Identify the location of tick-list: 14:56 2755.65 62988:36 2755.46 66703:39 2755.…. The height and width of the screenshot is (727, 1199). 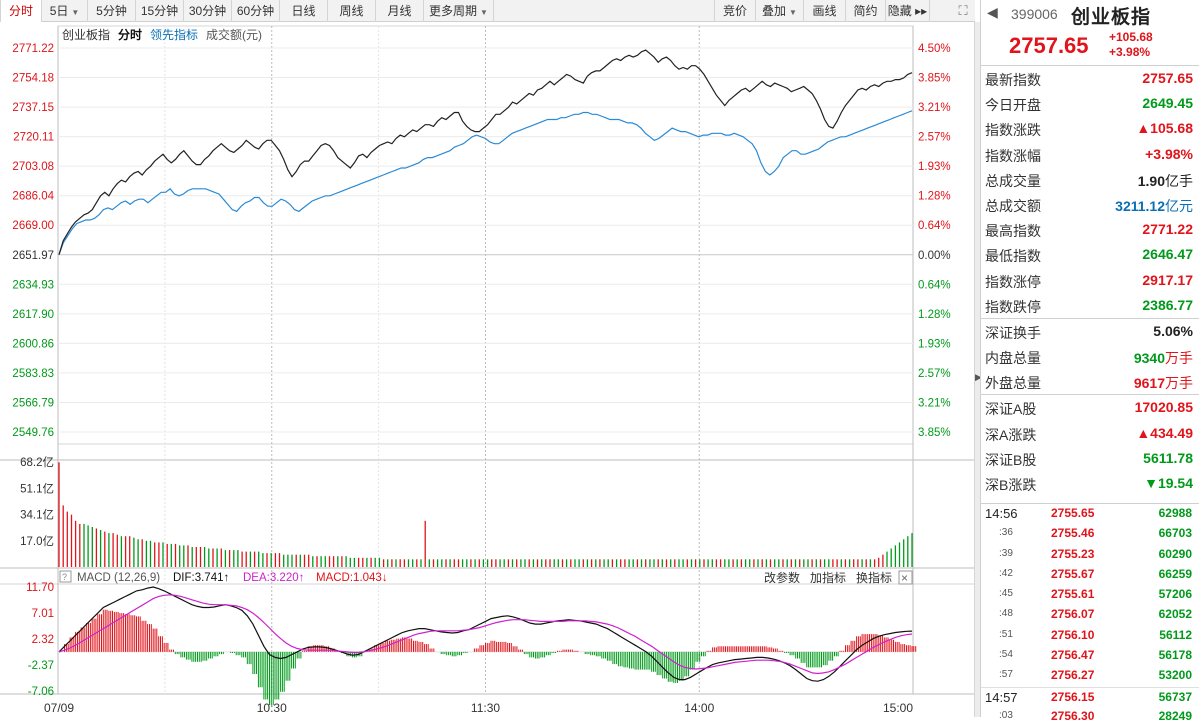
(1090, 615).